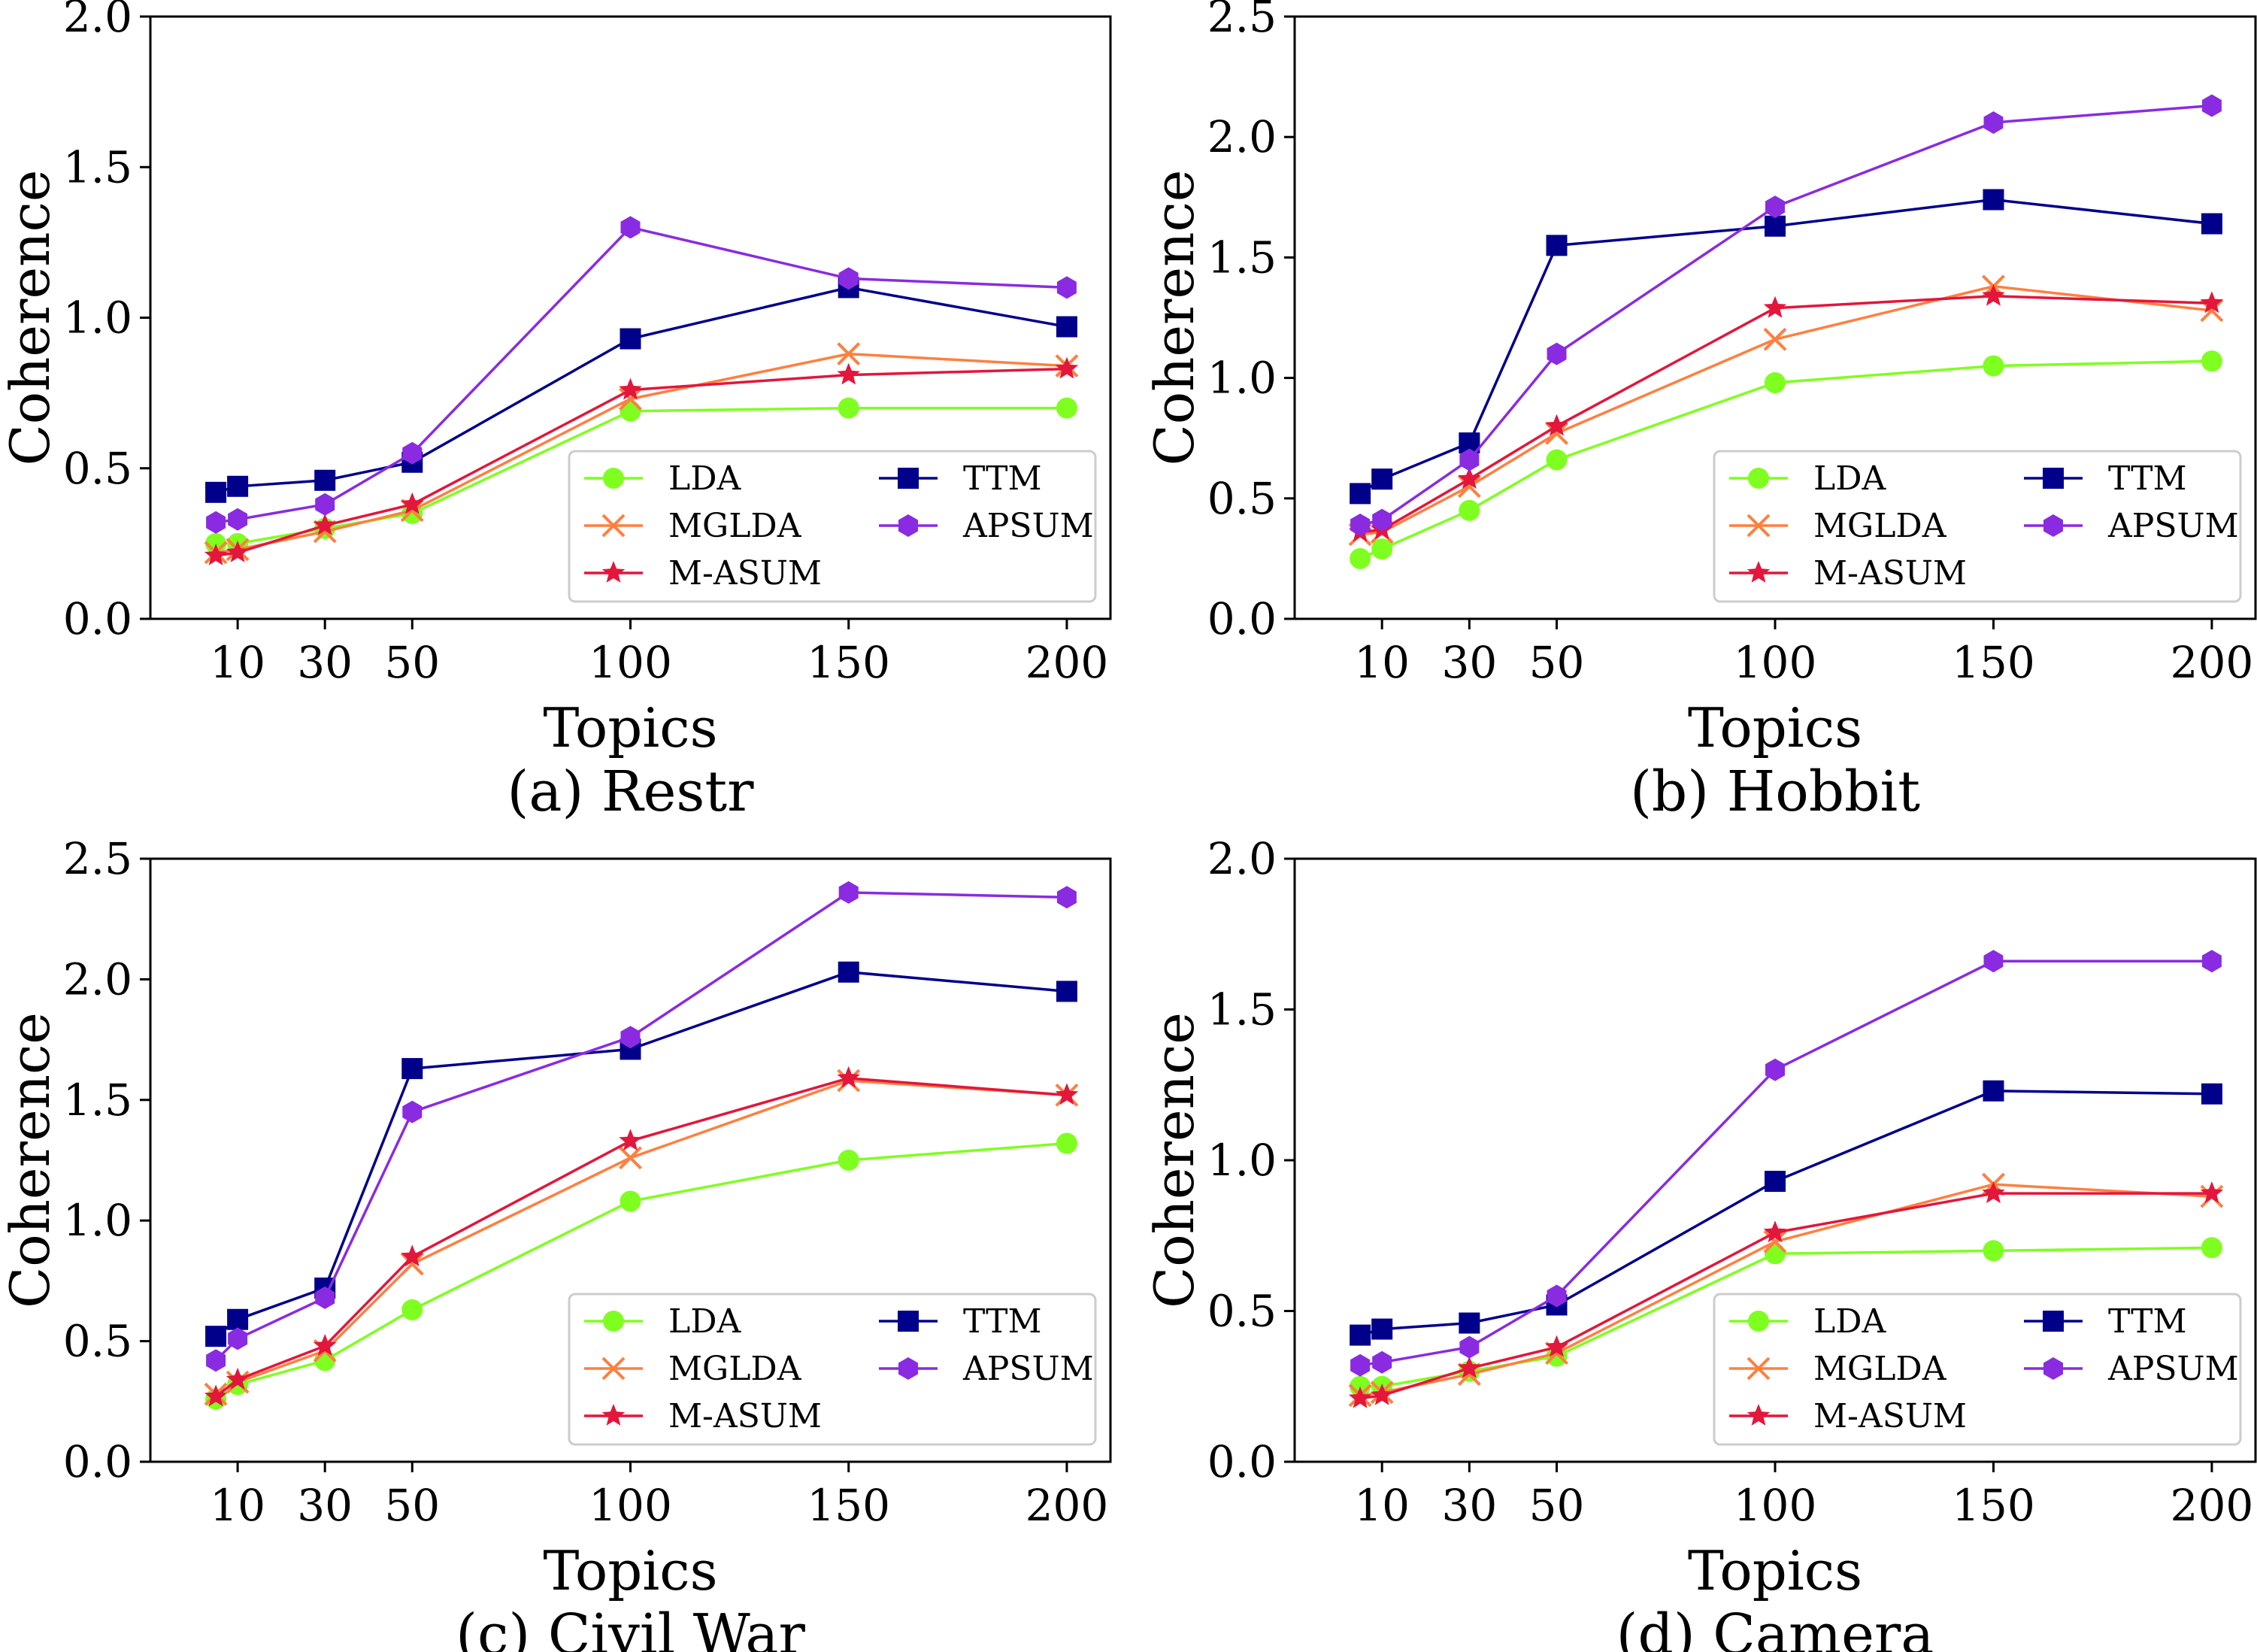  I want to click on subplot-caption: (a) Restr, so click(631, 791).